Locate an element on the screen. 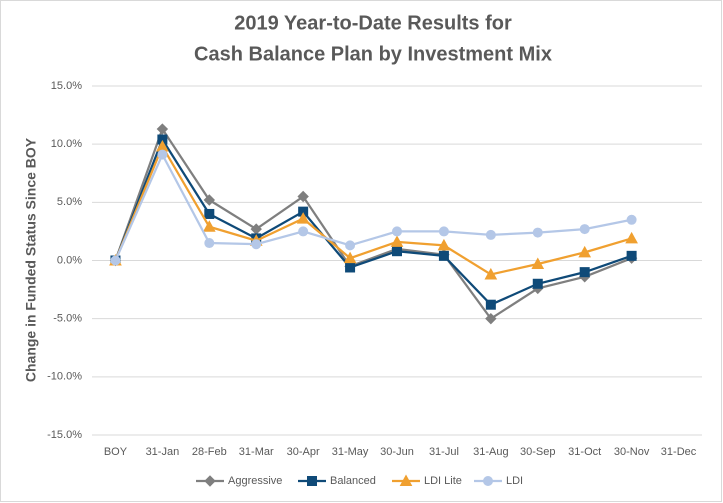 This screenshot has width=723, height=503. y-tick-label: 0.0% is located at coordinates (69, 260).